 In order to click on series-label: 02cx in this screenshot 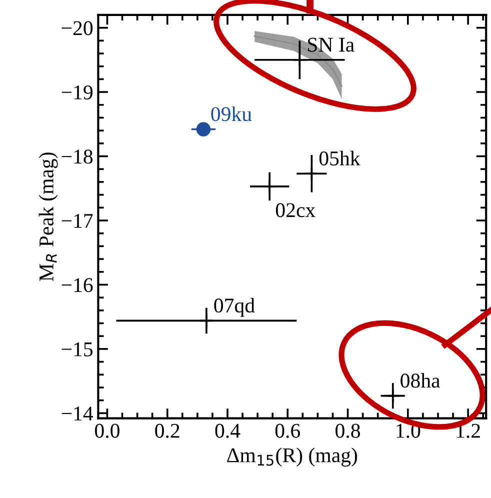, I will do `click(296, 210)`.